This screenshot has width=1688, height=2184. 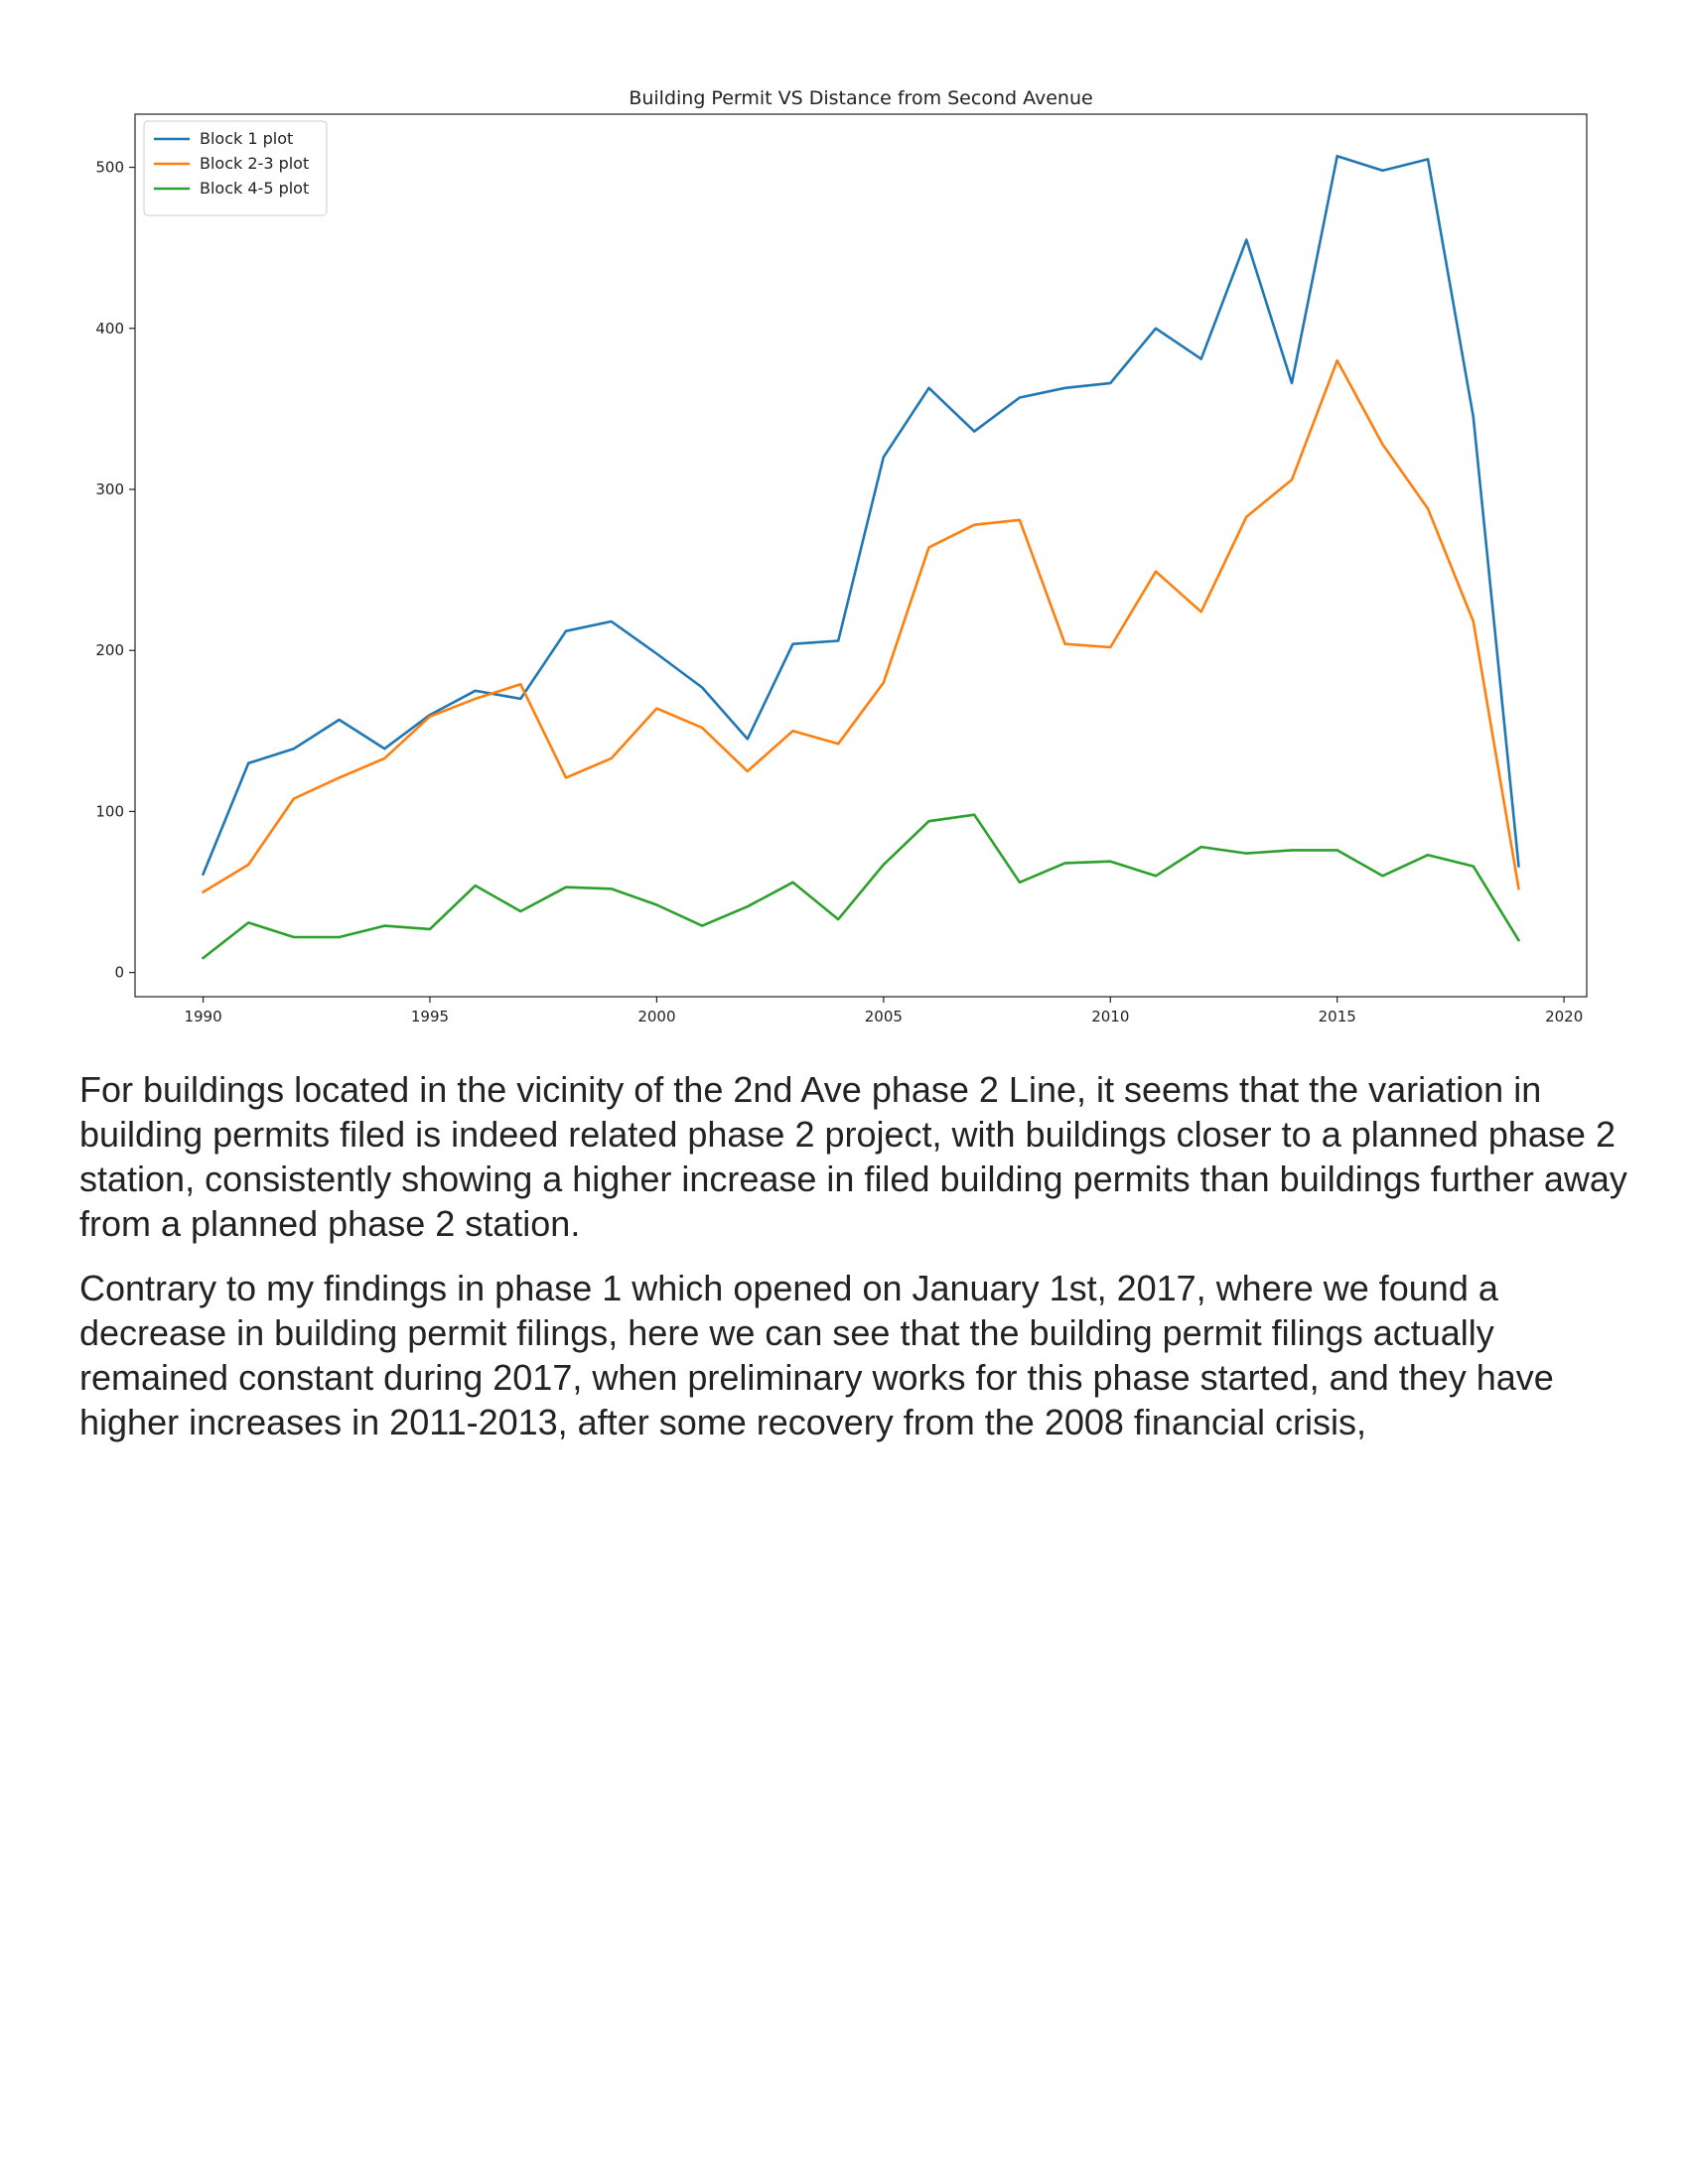 What do you see at coordinates (1564, 1016) in the screenshot?
I see `x-tick-label: 2020` at bounding box center [1564, 1016].